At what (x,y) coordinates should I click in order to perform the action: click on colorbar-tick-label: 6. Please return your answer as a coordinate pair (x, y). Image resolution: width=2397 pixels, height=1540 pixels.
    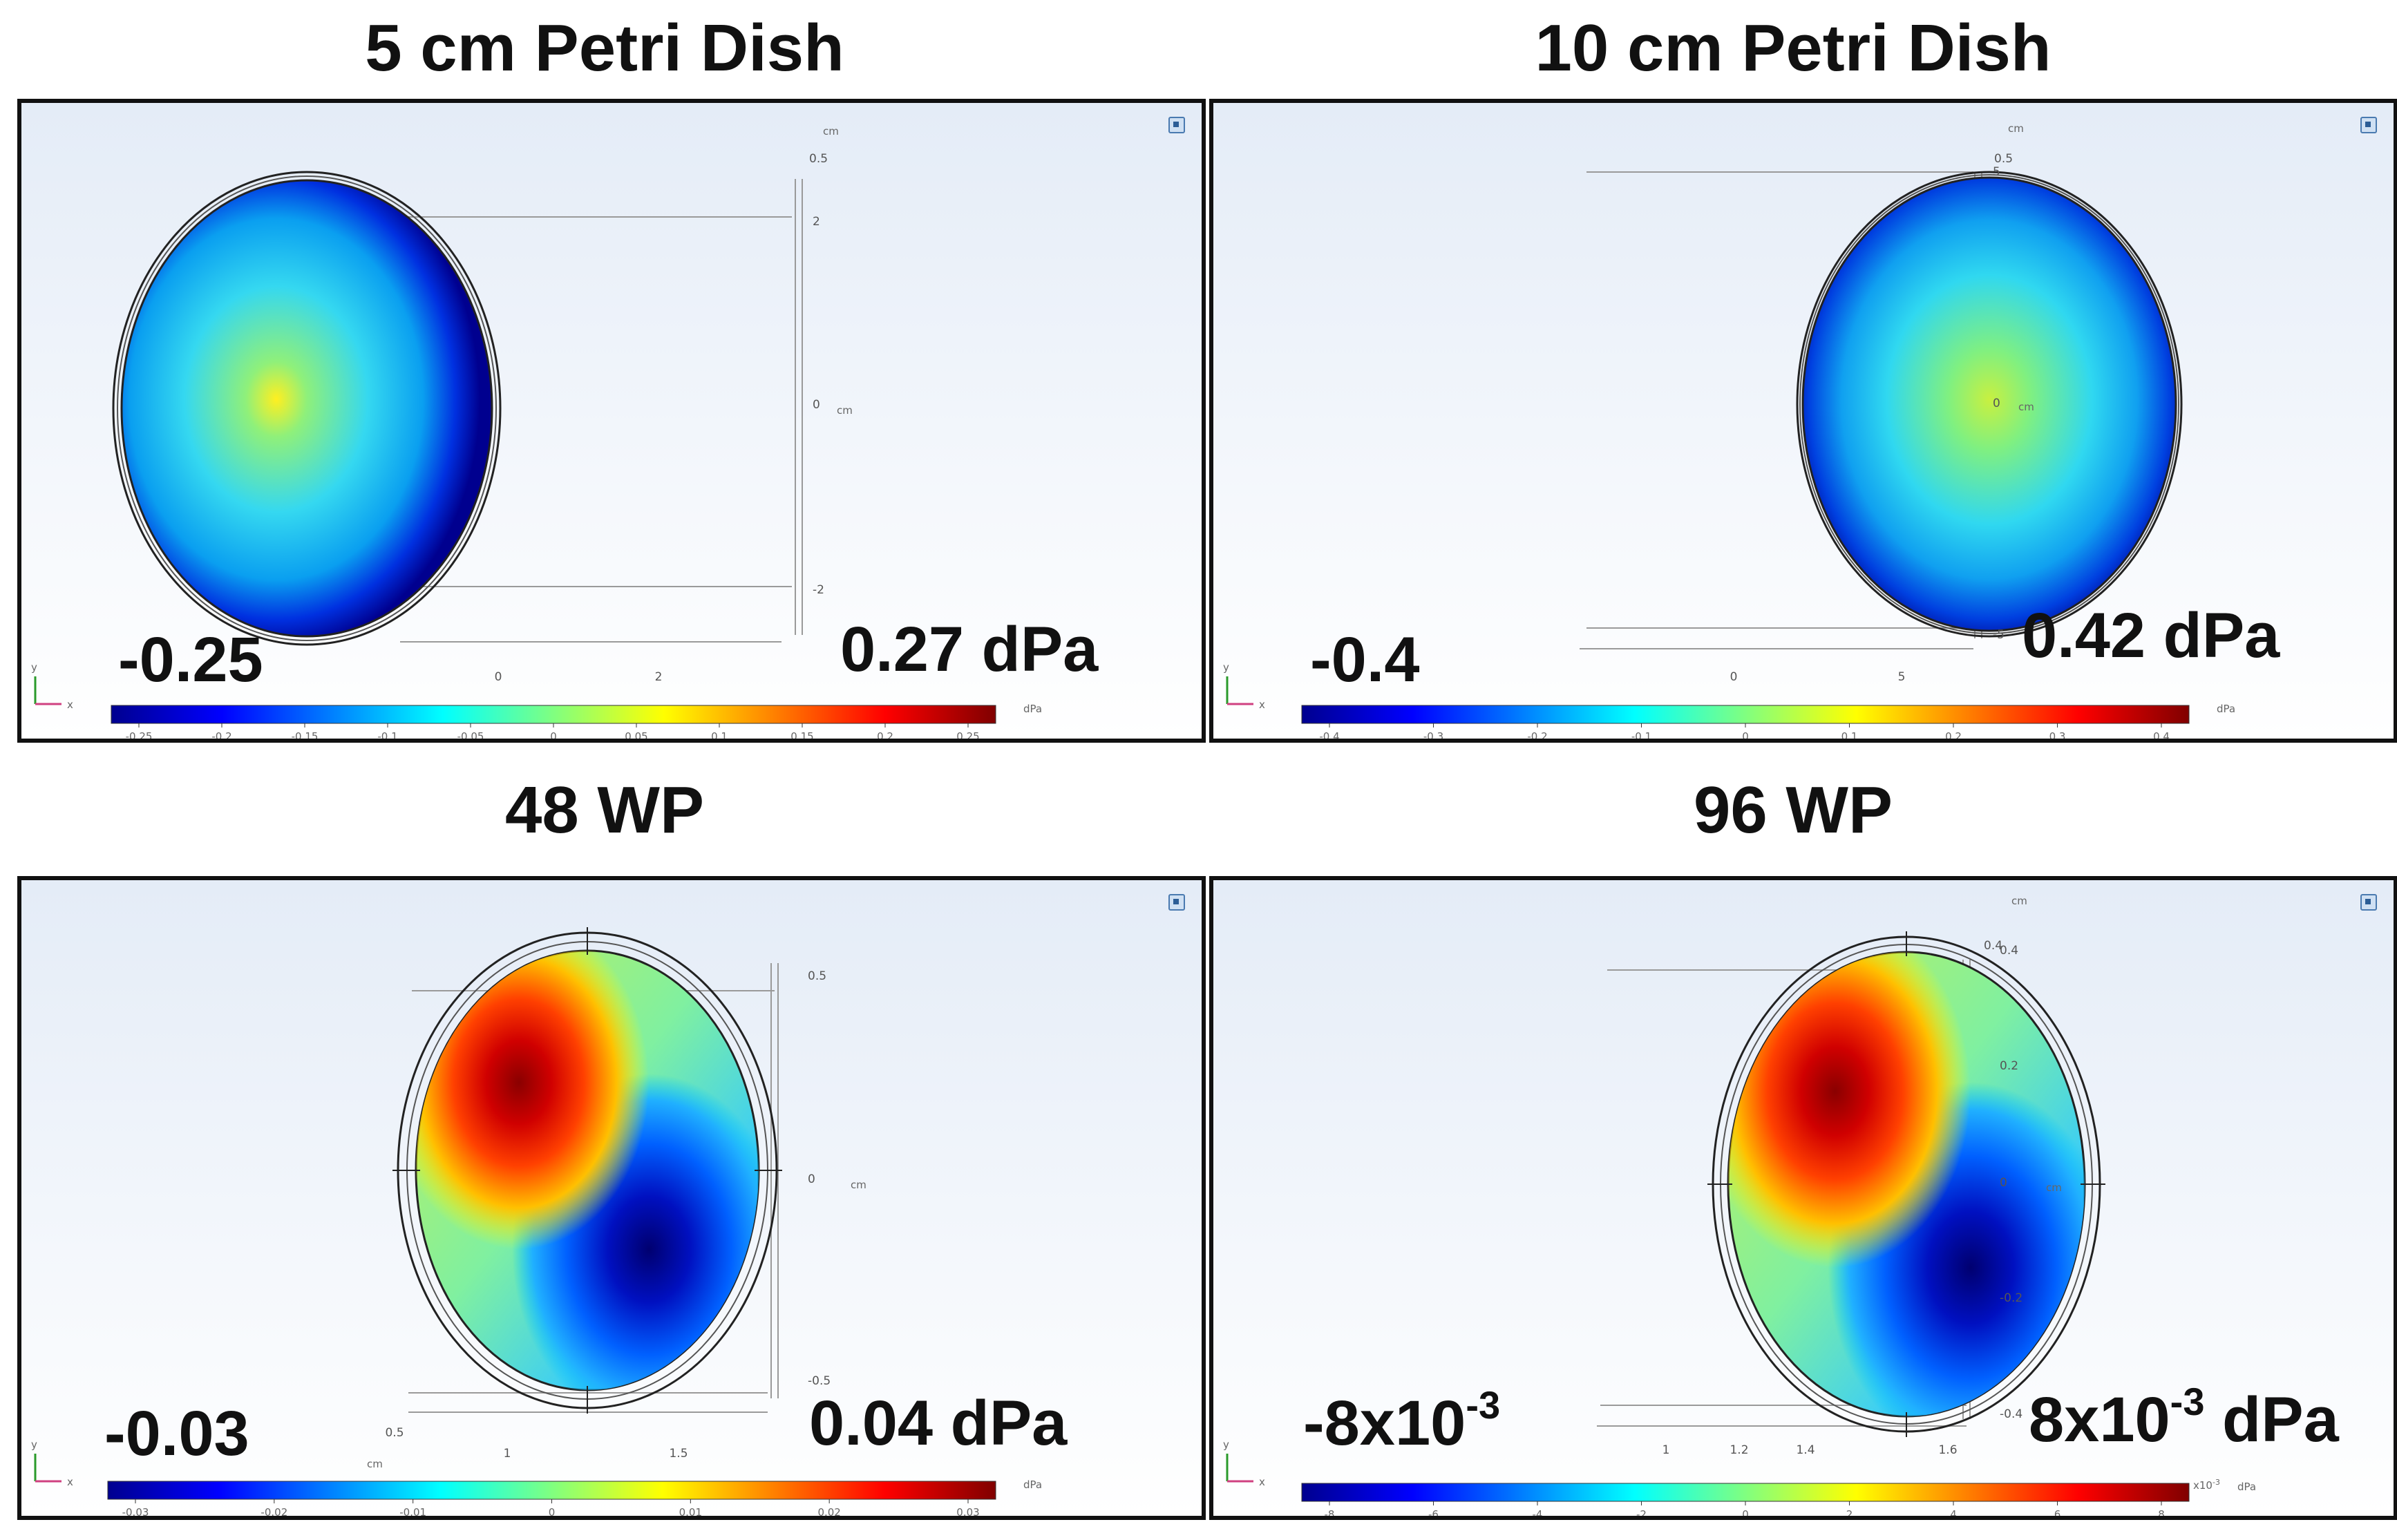
    Looking at the image, I should click on (2057, 1512).